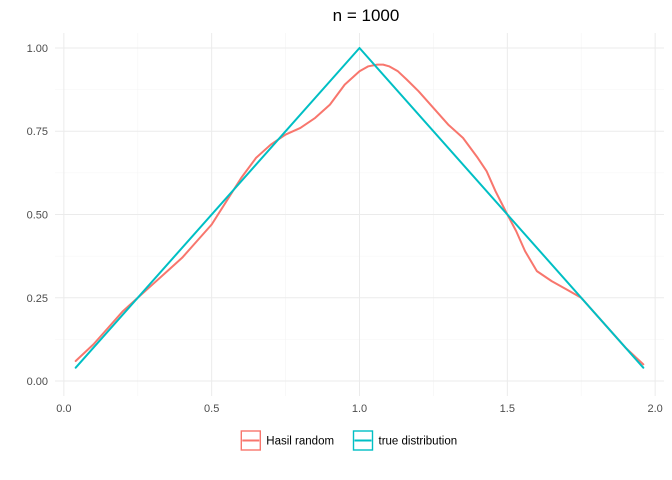 The image size is (672, 480). I want to click on y-tick-label: 0.50, so click(37, 216).